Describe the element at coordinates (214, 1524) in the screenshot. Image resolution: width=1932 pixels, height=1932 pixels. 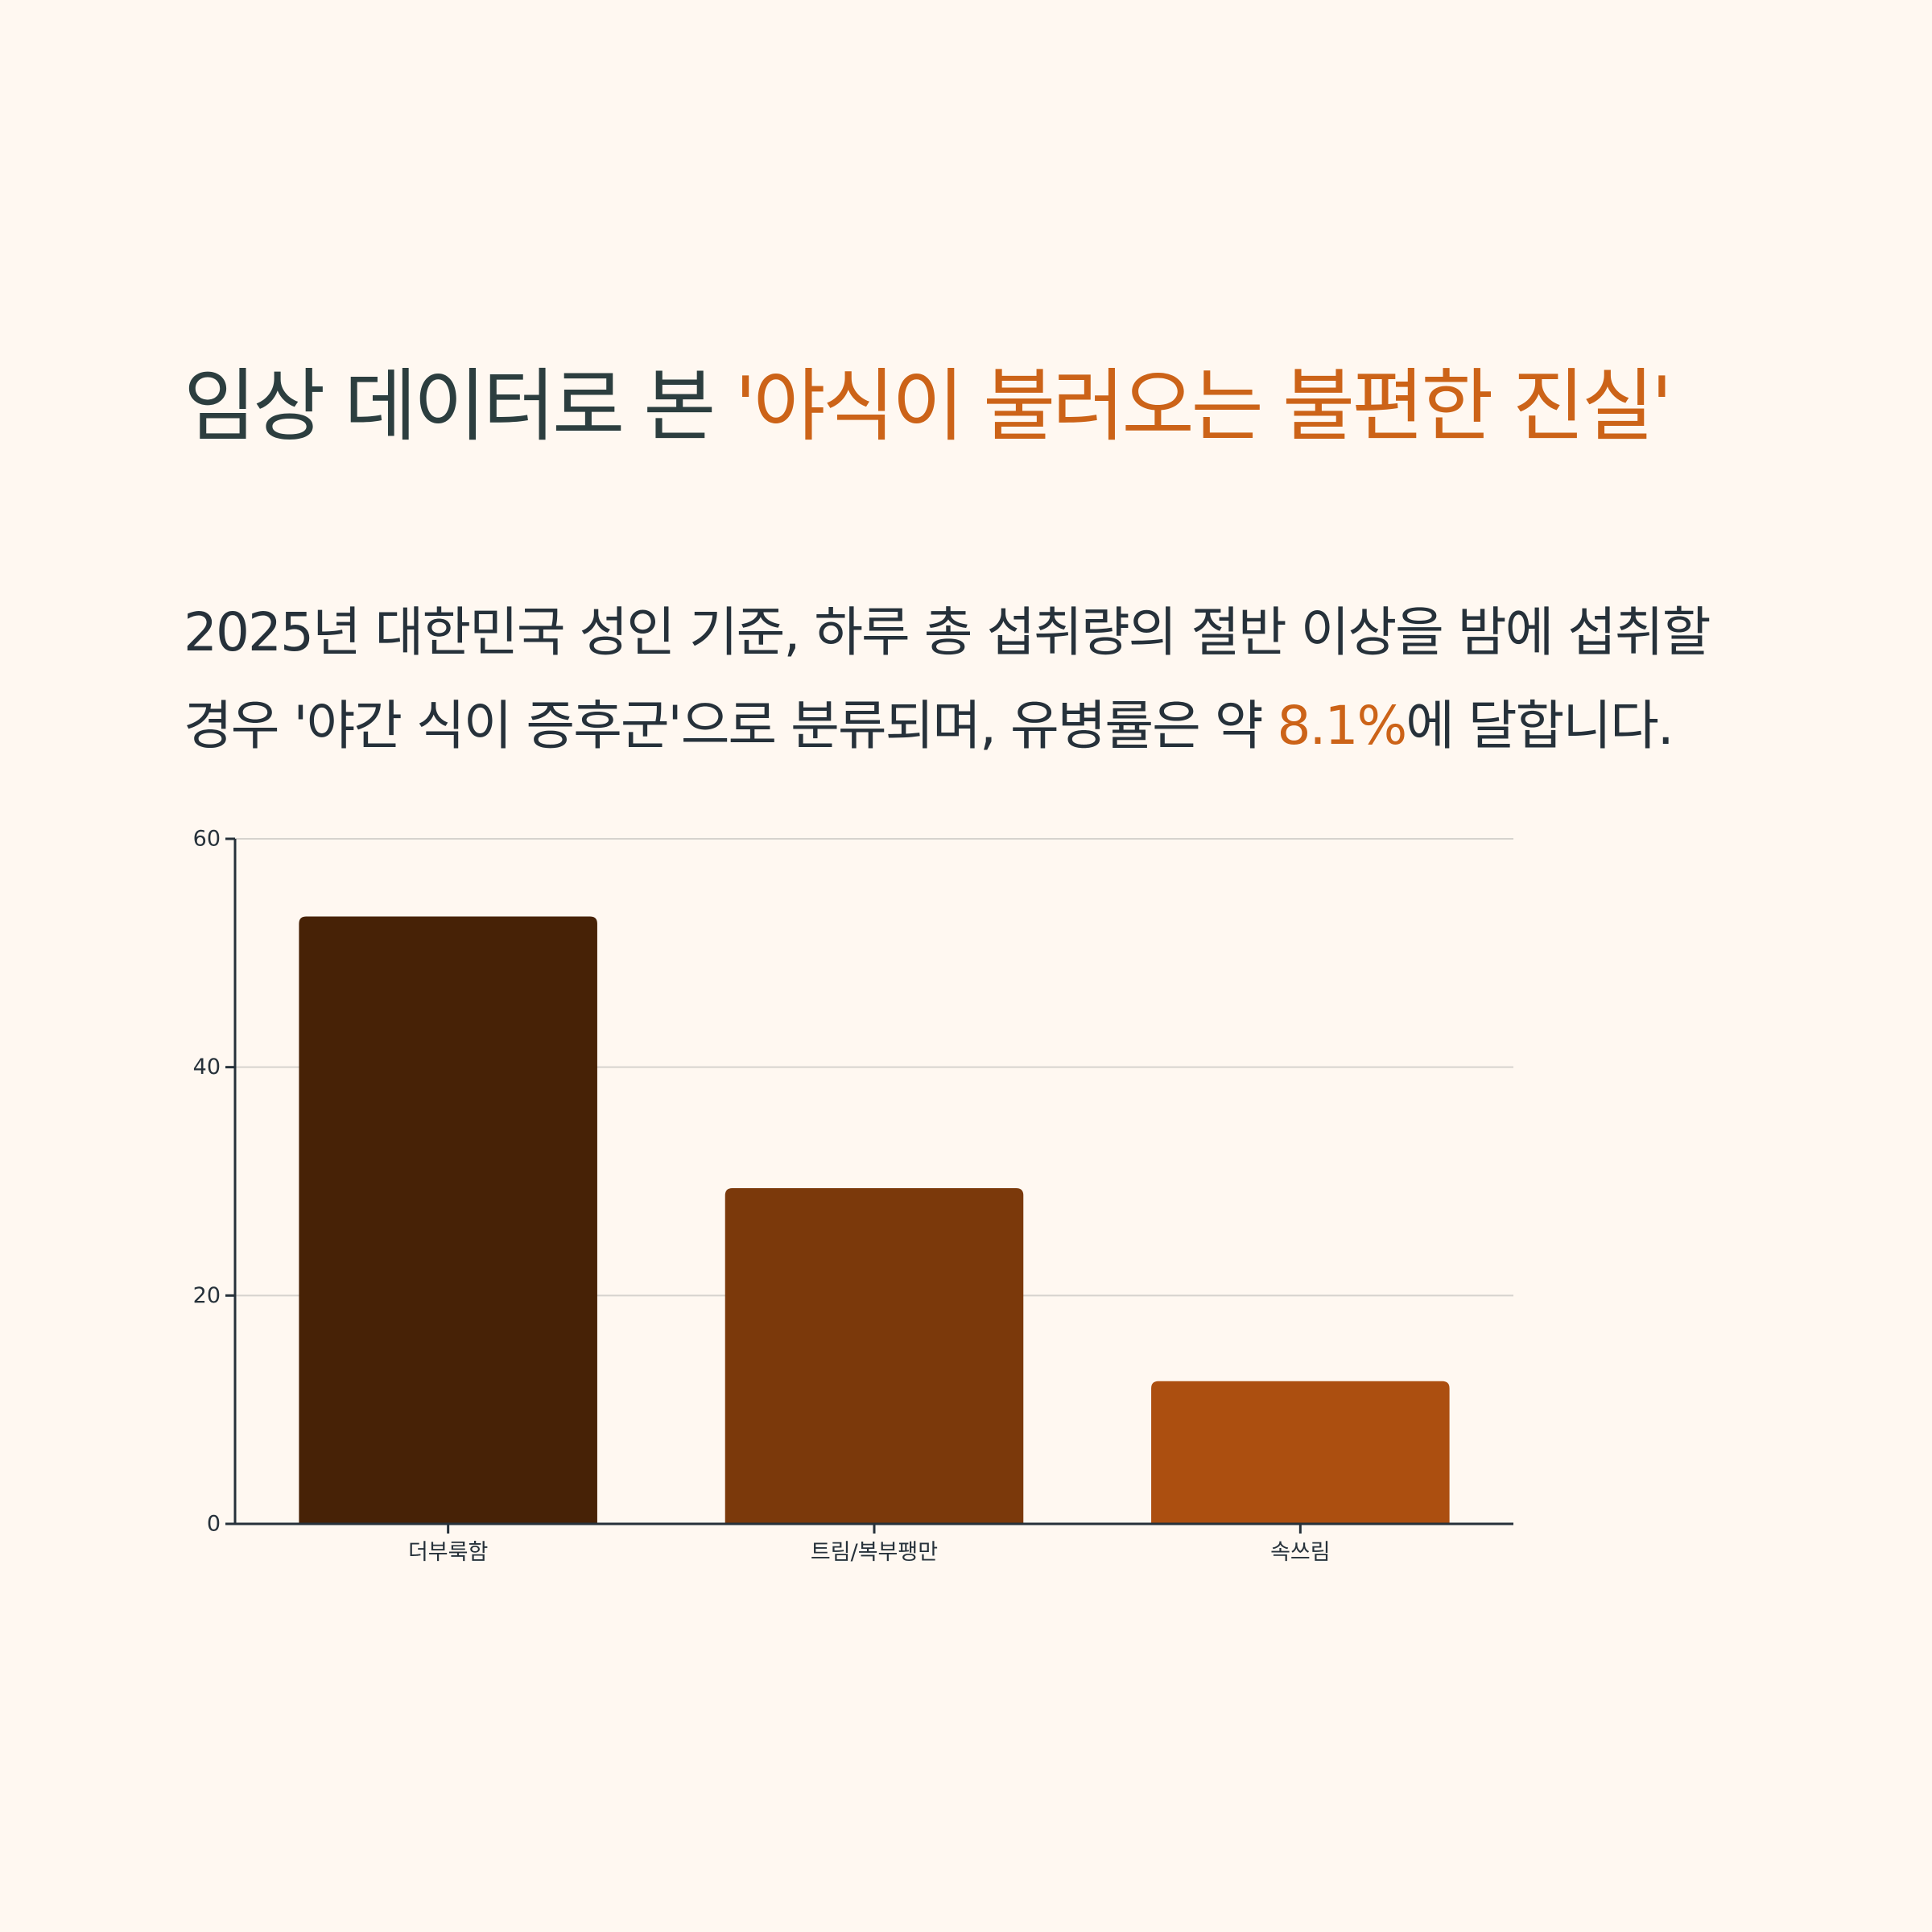
I see `y-tick-label-0: 0` at that location.